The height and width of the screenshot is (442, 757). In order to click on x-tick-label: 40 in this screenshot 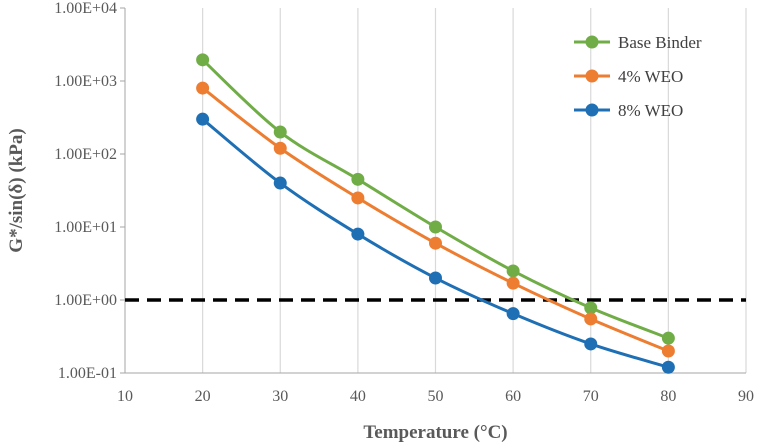, I will do `click(358, 396)`.